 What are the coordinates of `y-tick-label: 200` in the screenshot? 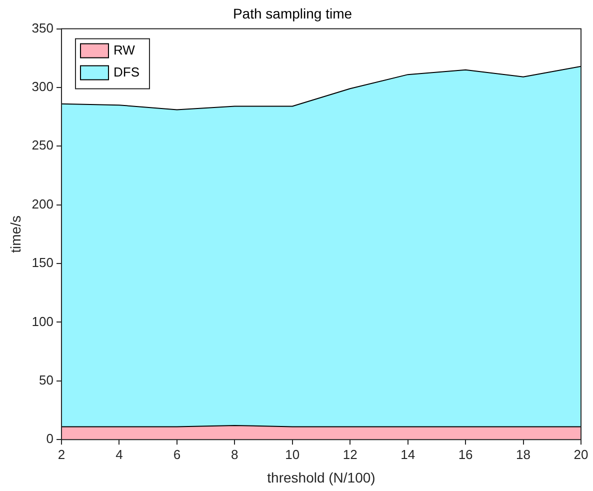 It's located at (43, 204).